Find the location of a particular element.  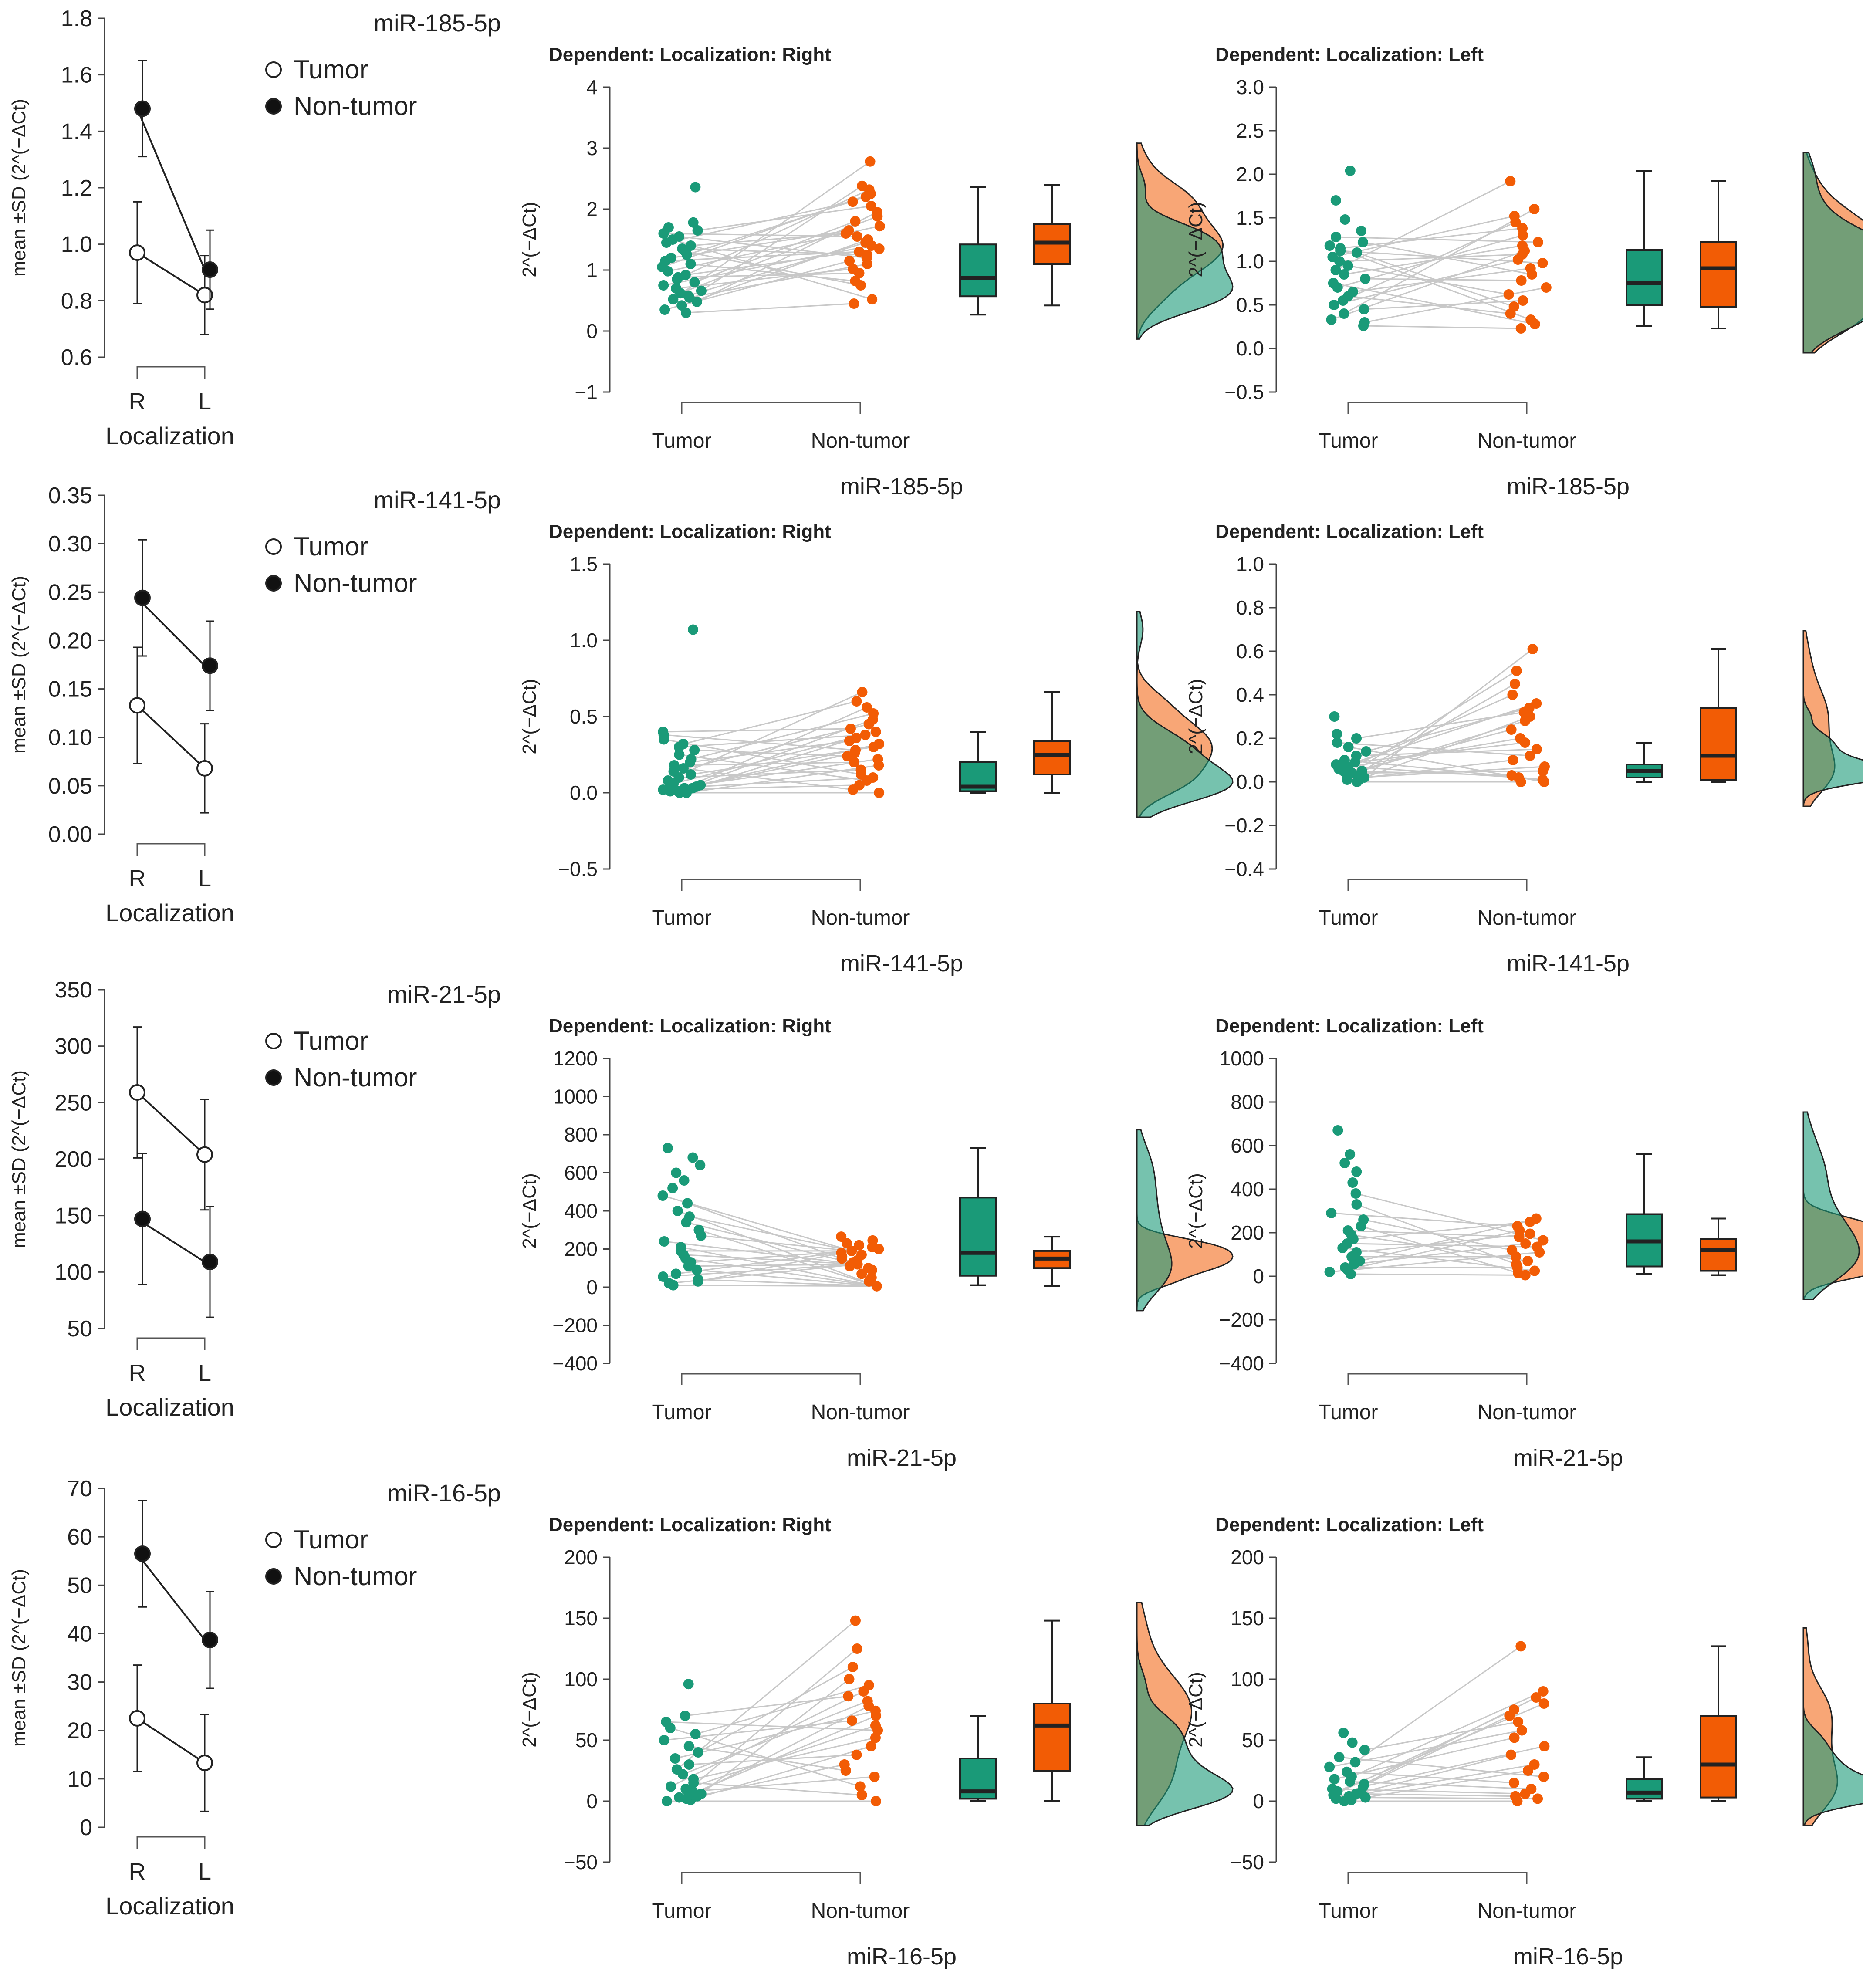

y-tick-label: 40 is located at coordinates (79, 1634).